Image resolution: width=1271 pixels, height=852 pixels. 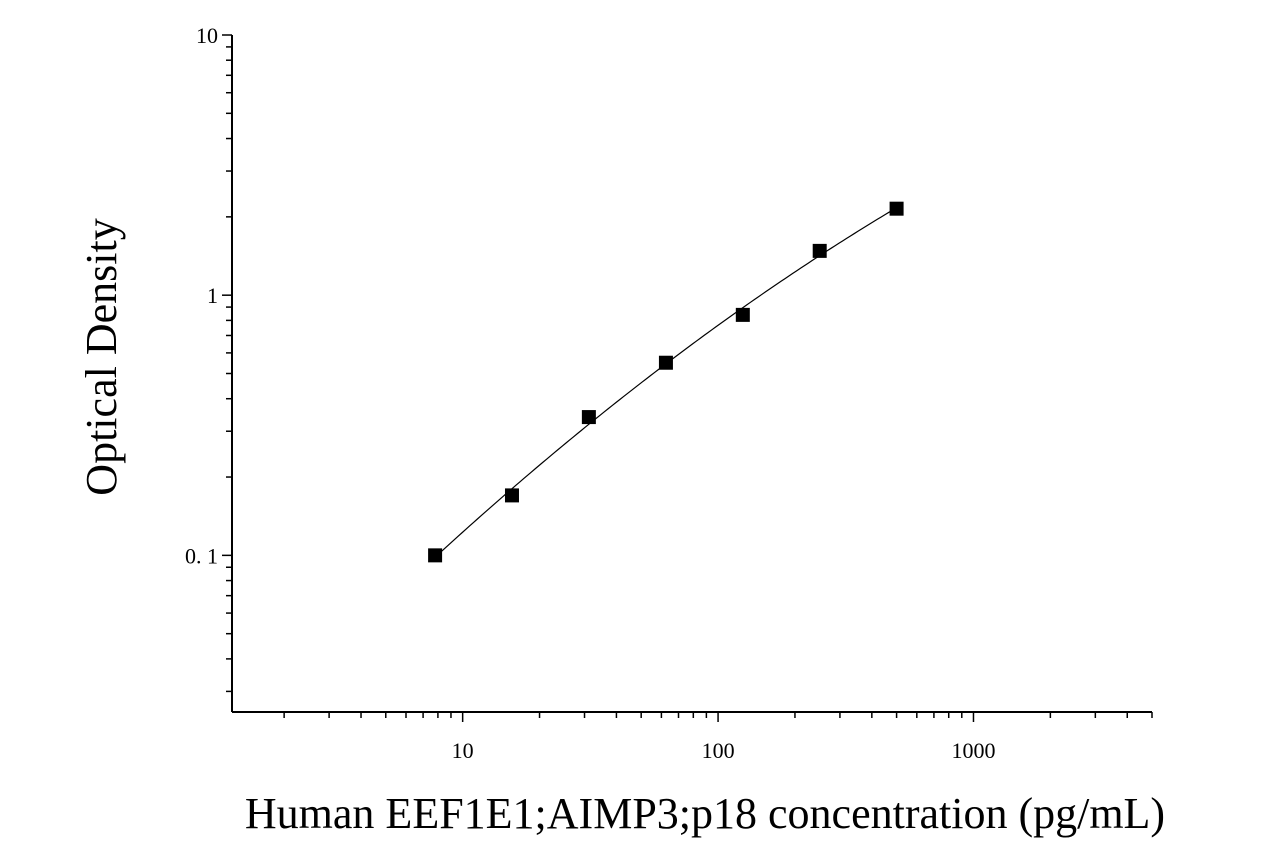 I want to click on y-tick-label: 10, so click(x=207, y=35).